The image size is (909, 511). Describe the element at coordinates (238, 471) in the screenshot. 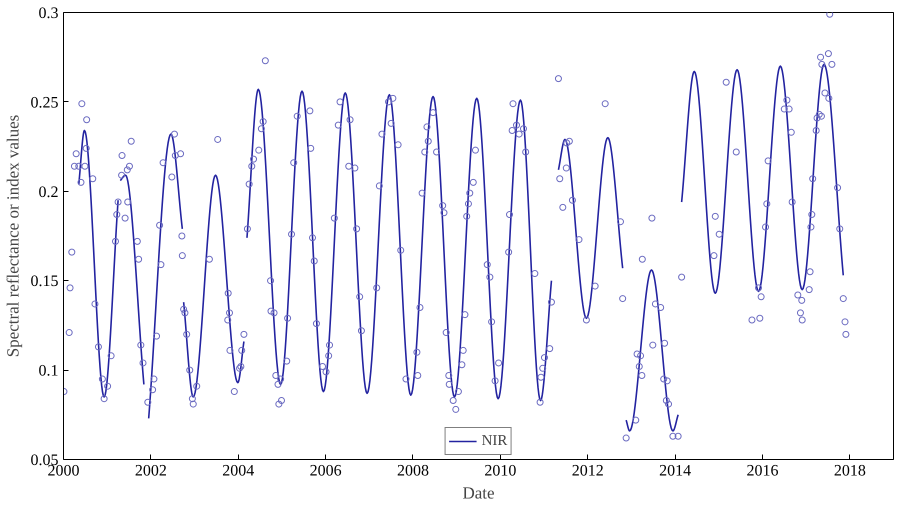

I see `x-tick-label: 2004` at that location.